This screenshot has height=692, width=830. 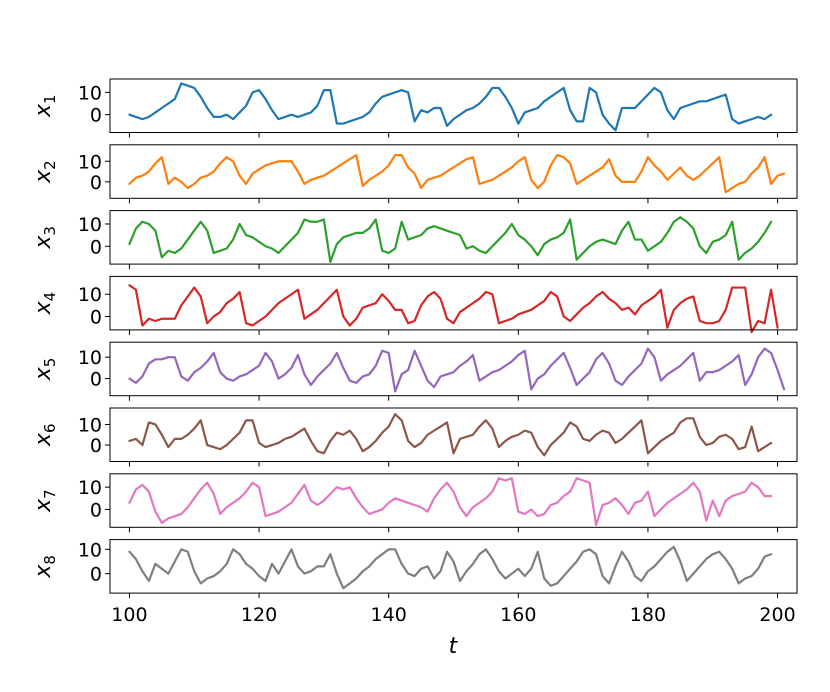 What do you see at coordinates (50, 560) in the screenshot?
I see `y-axis-label-subscript: 8` at bounding box center [50, 560].